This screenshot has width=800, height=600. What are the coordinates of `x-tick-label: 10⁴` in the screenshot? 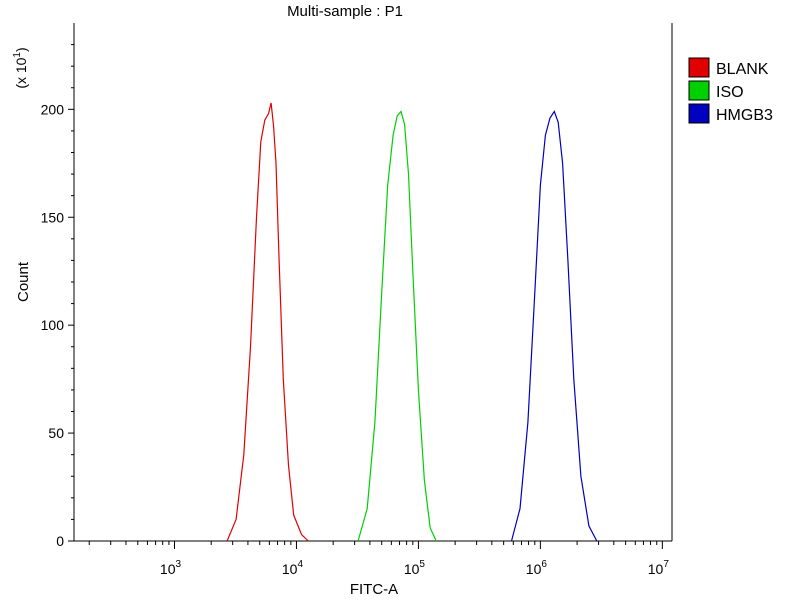 It's located at (293, 568).